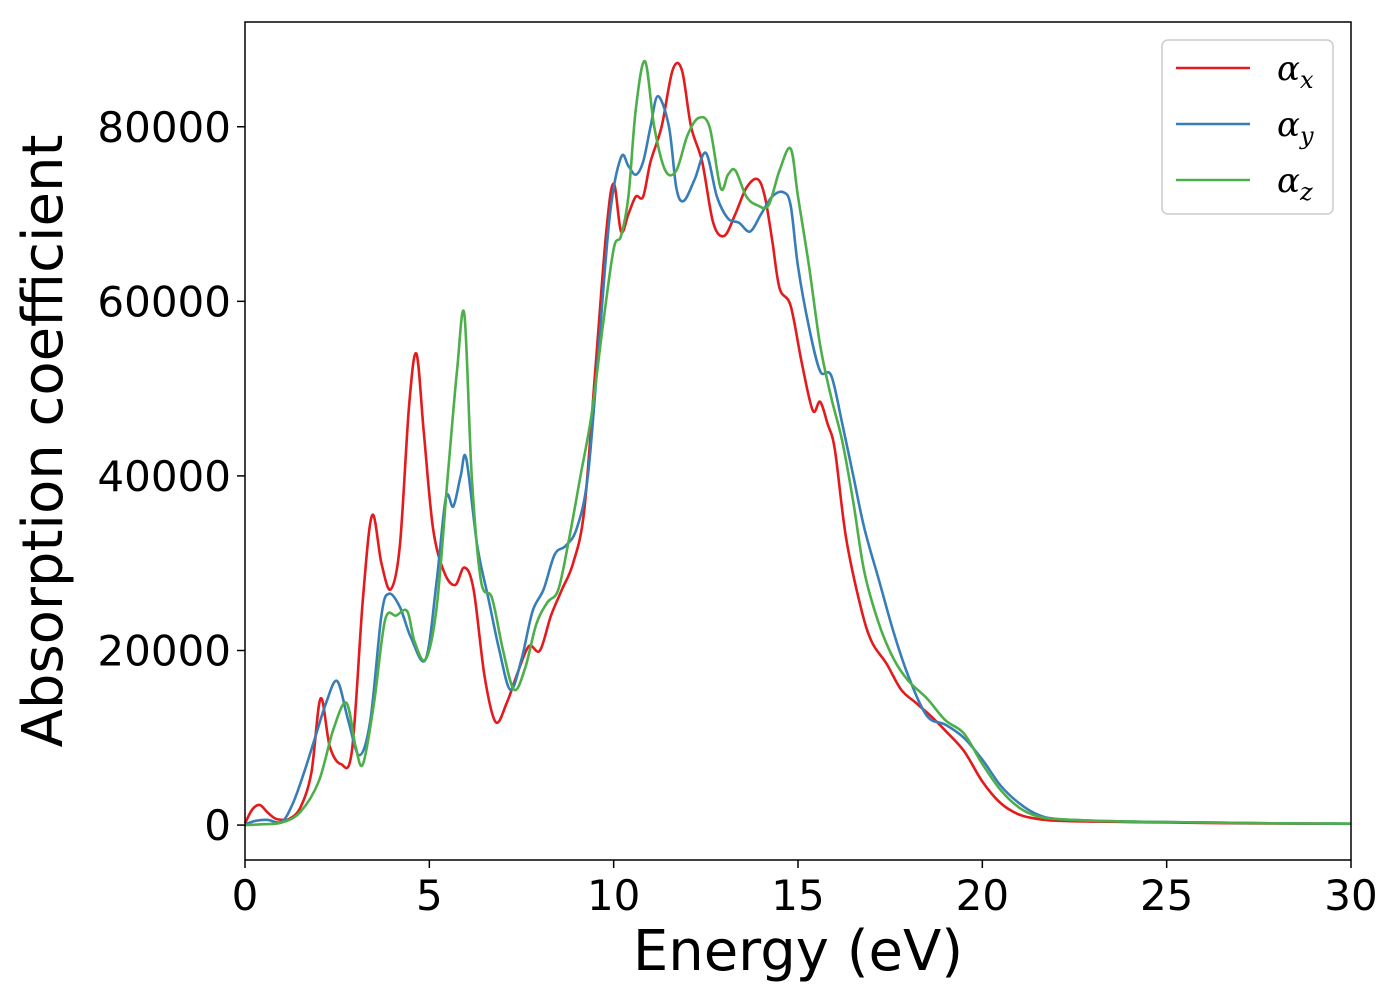 The width and height of the screenshot is (1400, 1000). What do you see at coordinates (43, 441) in the screenshot?
I see `y-axis-label: Absorption coefficient` at bounding box center [43, 441].